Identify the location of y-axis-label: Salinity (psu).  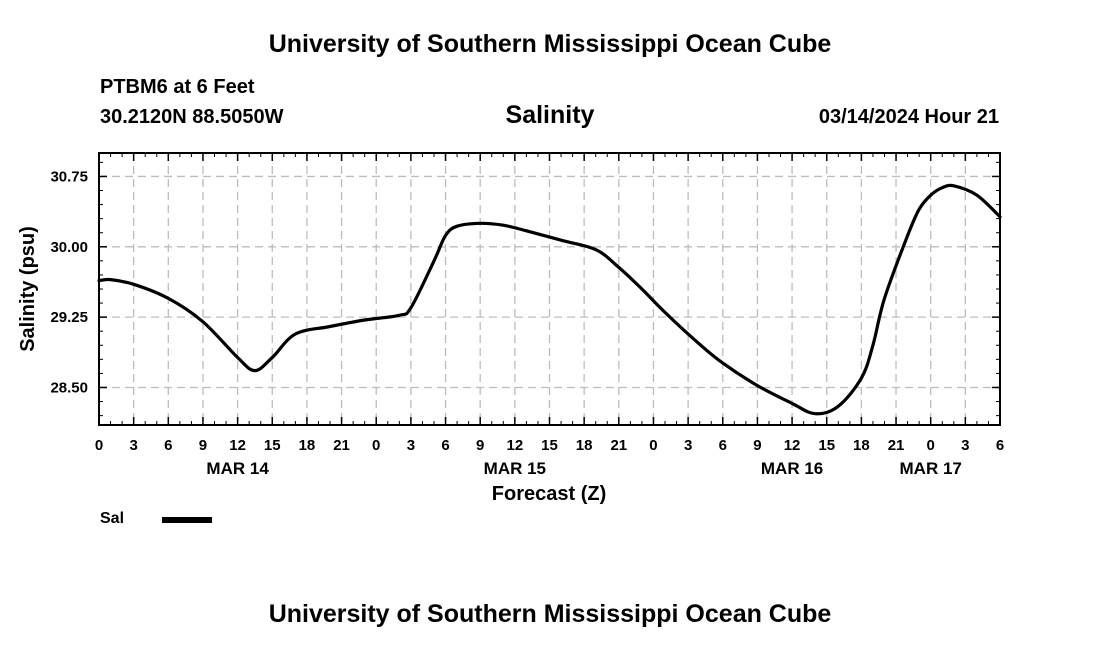
(28, 289).